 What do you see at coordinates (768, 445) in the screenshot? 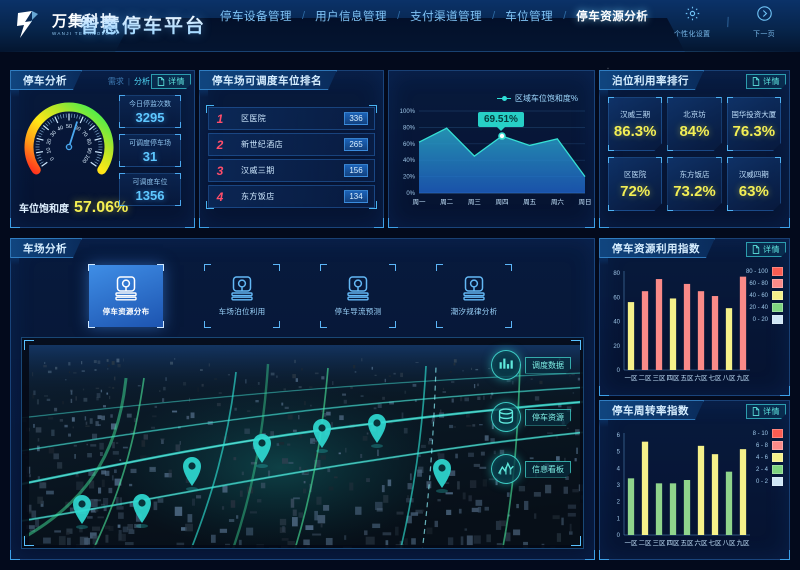
I see `legend-row: 6 - 8` at bounding box center [768, 445].